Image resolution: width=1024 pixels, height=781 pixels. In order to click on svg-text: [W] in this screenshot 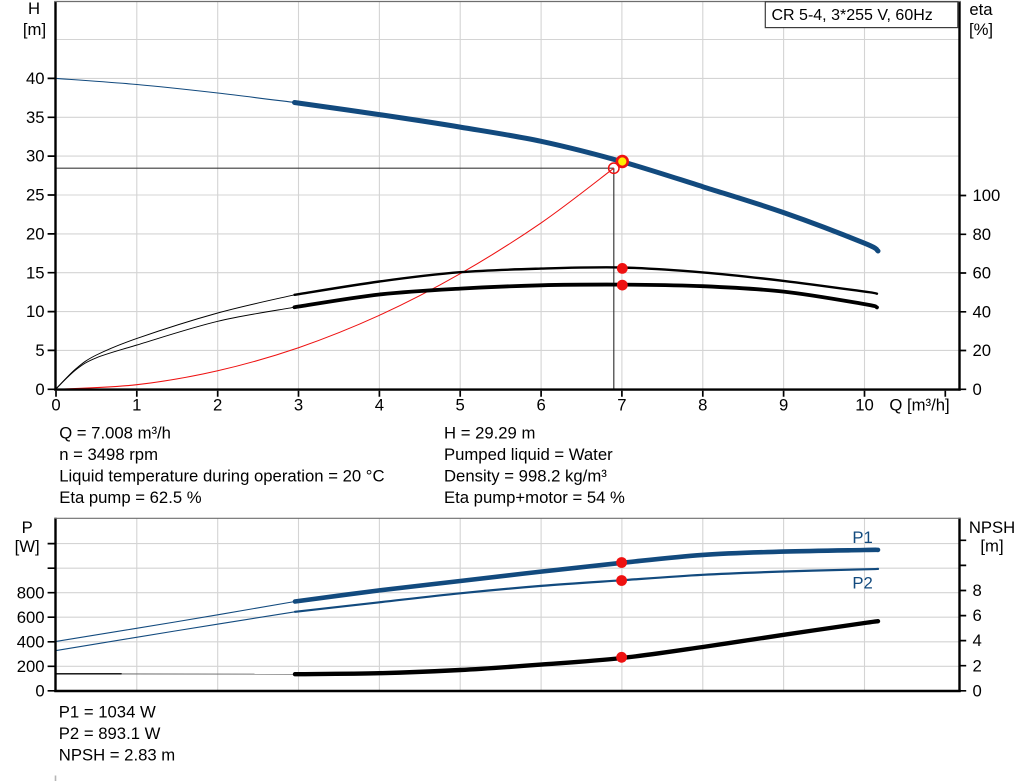, I will do `click(27, 546)`.